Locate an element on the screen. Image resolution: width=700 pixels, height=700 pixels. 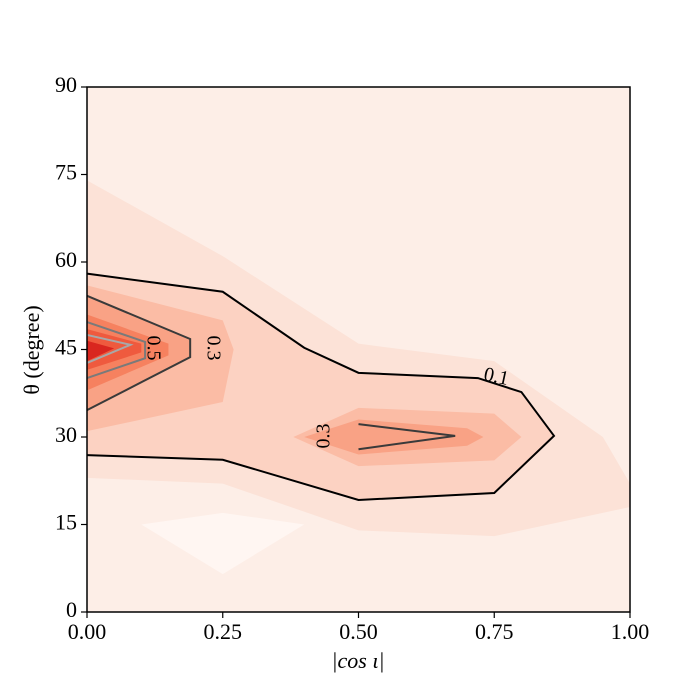
contour-label: 0.1 is located at coordinates (496, 376).